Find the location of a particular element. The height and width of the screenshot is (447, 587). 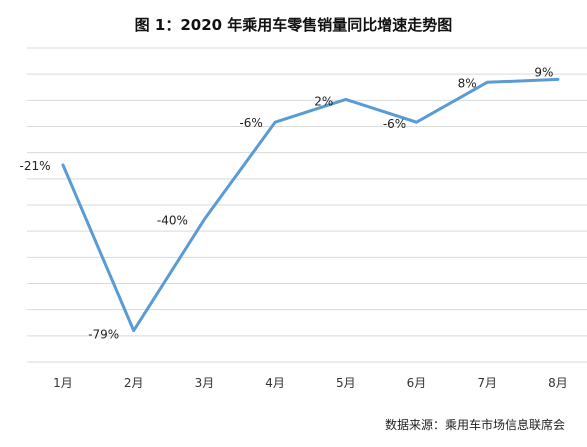

data-label: -79% is located at coordinates (103, 335).